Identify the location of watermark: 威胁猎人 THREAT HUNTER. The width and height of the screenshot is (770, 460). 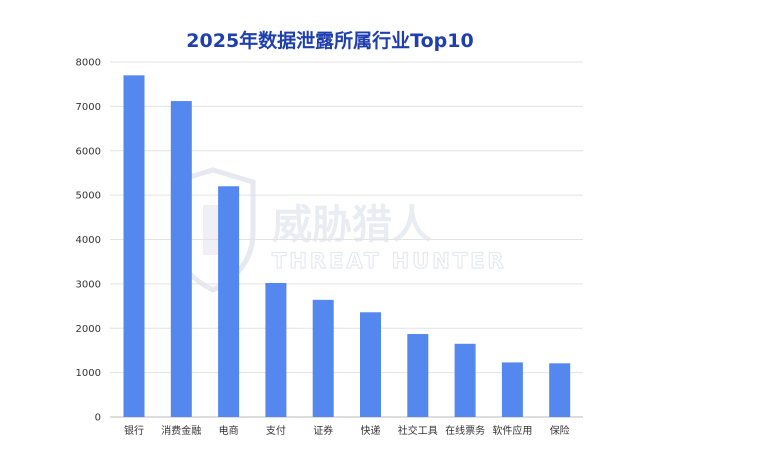
(338, 230).